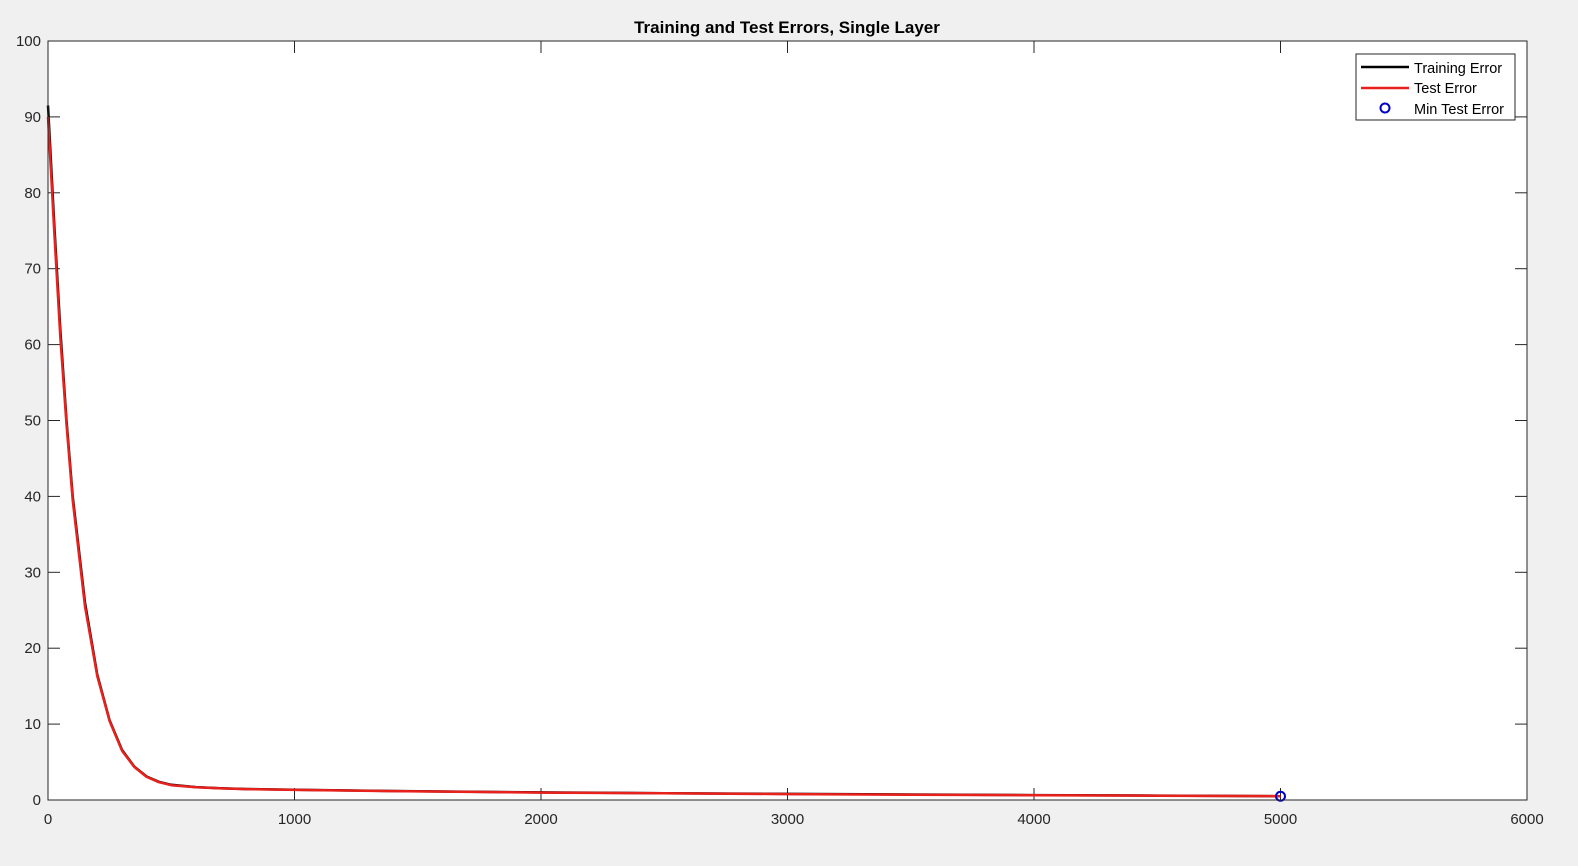 The width and height of the screenshot is (1578, 866). Describe the element at coordinates (37, 800) in the screenshot. I see `y-tick-label: 0` at that location.